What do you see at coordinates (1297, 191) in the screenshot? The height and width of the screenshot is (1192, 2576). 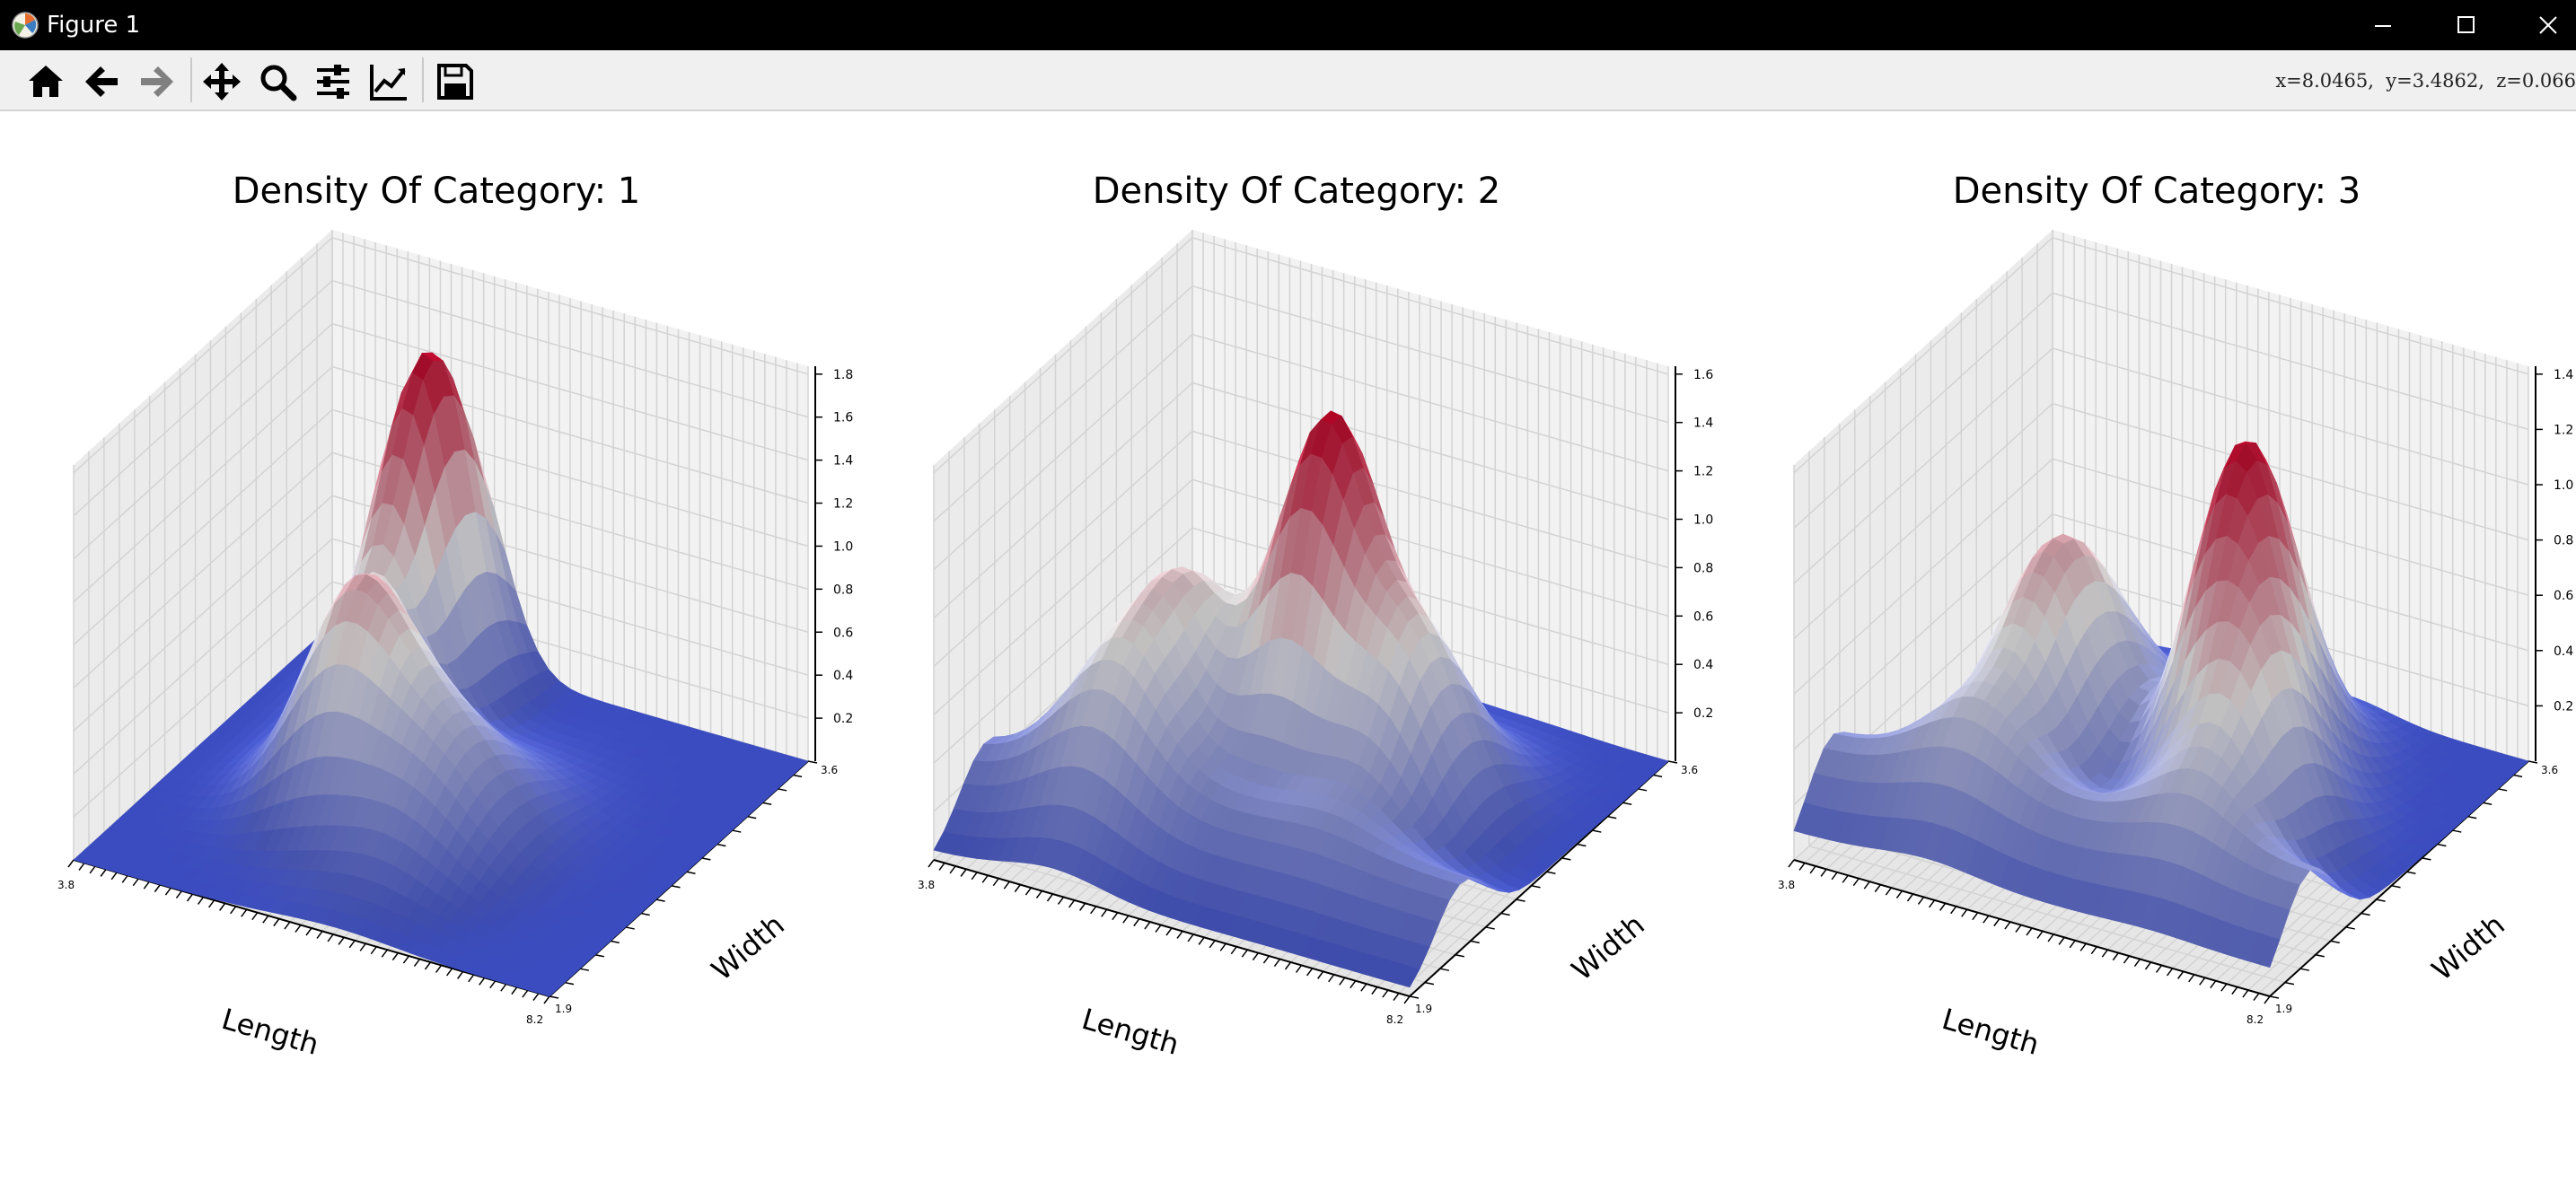 I see `subplot-title: Density Of Category: 2` at bounding box center [1297, 191].